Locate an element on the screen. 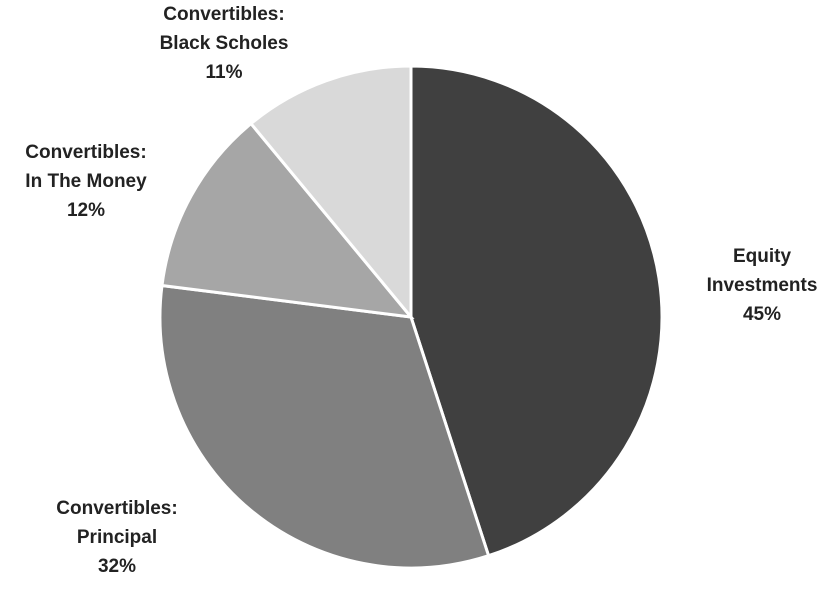 This screenshot has width=833, height=590. slice-label-1: Equity Investments 45% is located at coordinates (762, 285).